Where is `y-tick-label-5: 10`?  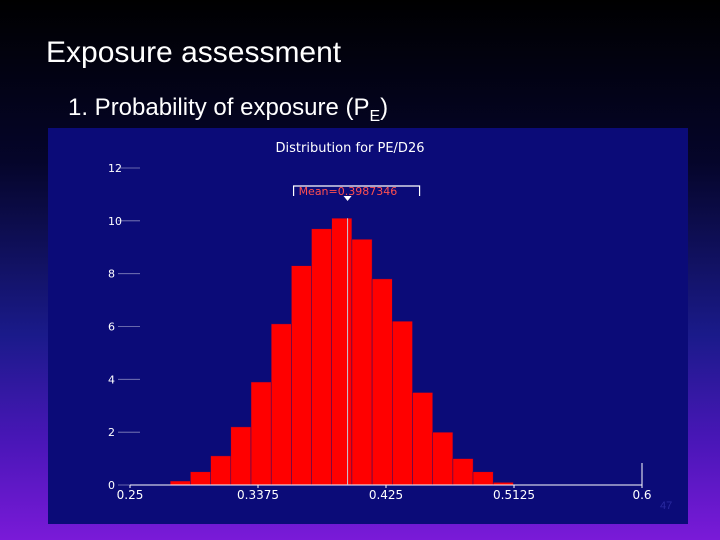
y-tick-label-5: 10 is located at coordinates (115, 221).